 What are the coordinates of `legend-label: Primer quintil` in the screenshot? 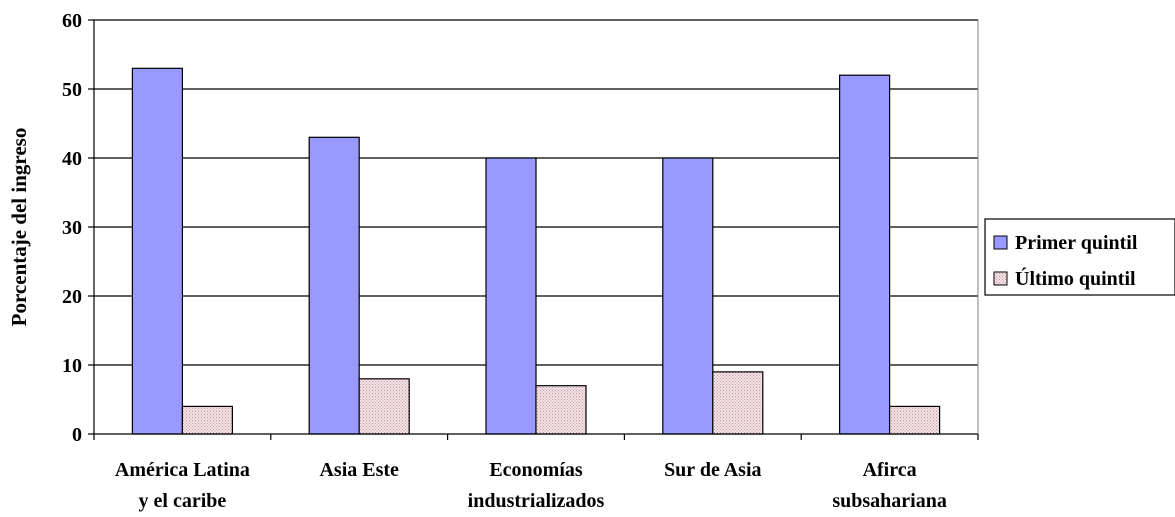 It's located at (1076, 243).